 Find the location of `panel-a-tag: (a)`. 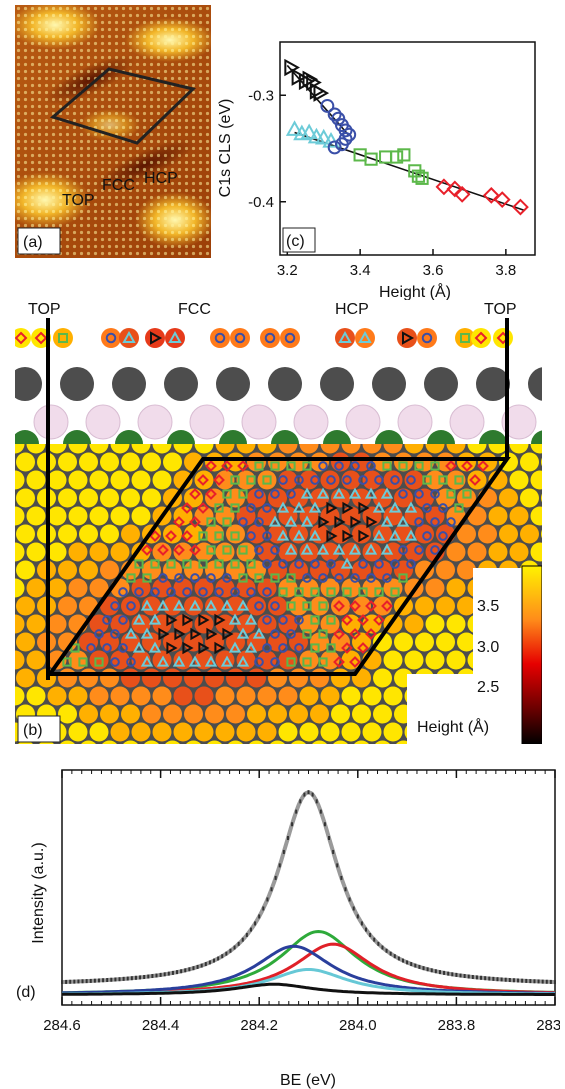

panel-a-tag: (a) is located at coordinates (33, 242).